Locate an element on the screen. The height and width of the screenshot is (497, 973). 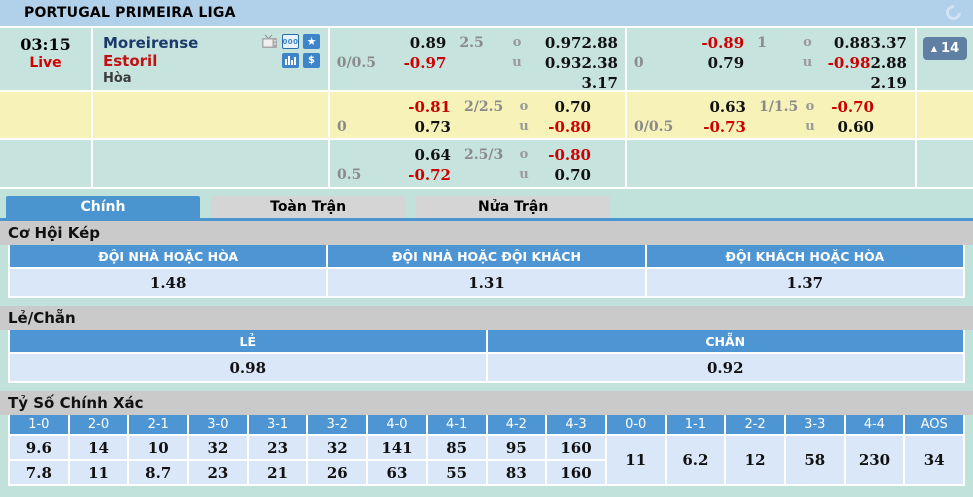
score-header: 4-0 is located at coordinates (397, 425).